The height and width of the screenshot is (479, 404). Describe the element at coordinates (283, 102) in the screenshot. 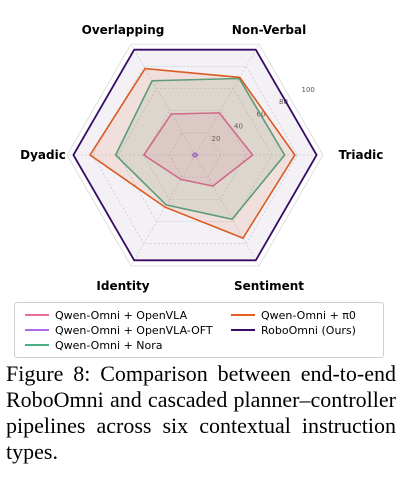

I see `radial-tick-label: 80` at that location.